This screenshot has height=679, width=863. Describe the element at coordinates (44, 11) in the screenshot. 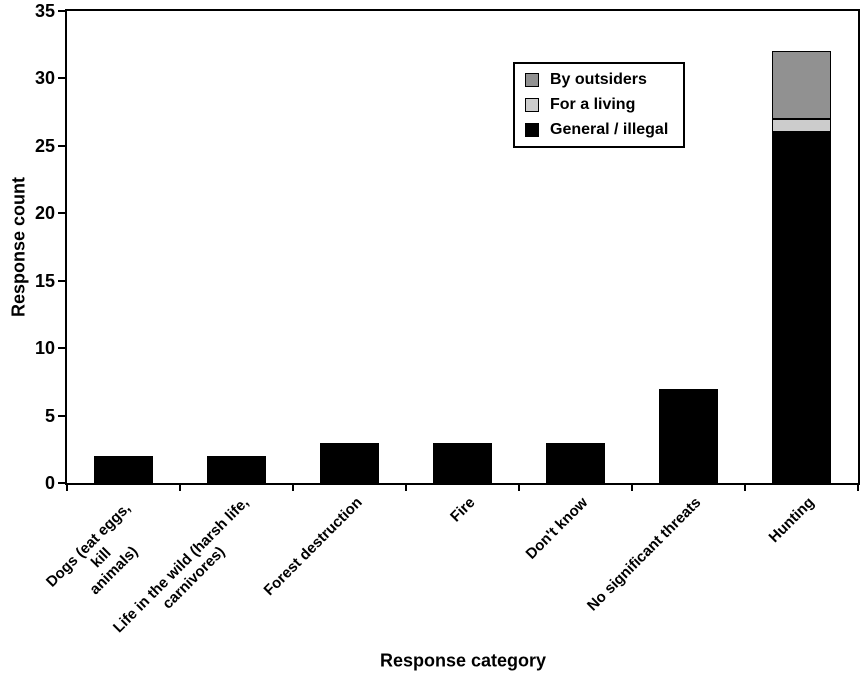

I see `y-tick-label: 35` at that location.